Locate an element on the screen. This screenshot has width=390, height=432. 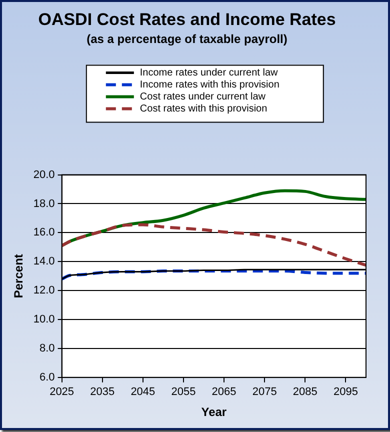
y-tick-label: 8.0 is located at coordinates (47, 348).